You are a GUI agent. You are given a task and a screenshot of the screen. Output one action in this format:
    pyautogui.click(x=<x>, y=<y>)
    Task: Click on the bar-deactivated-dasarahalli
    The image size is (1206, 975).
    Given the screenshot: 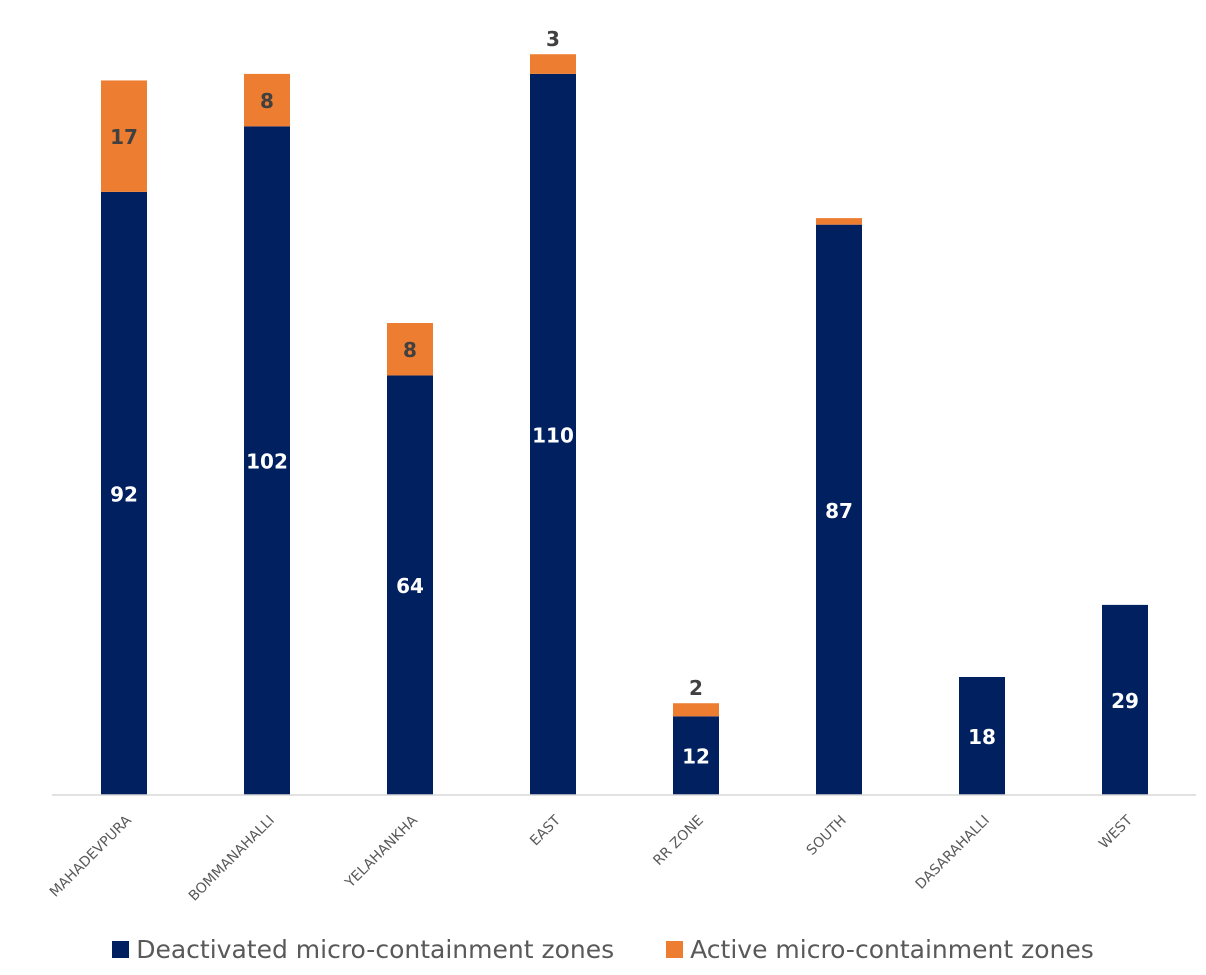 What is the action you would take?
    pyautogui.click(x=982, y=736)
    